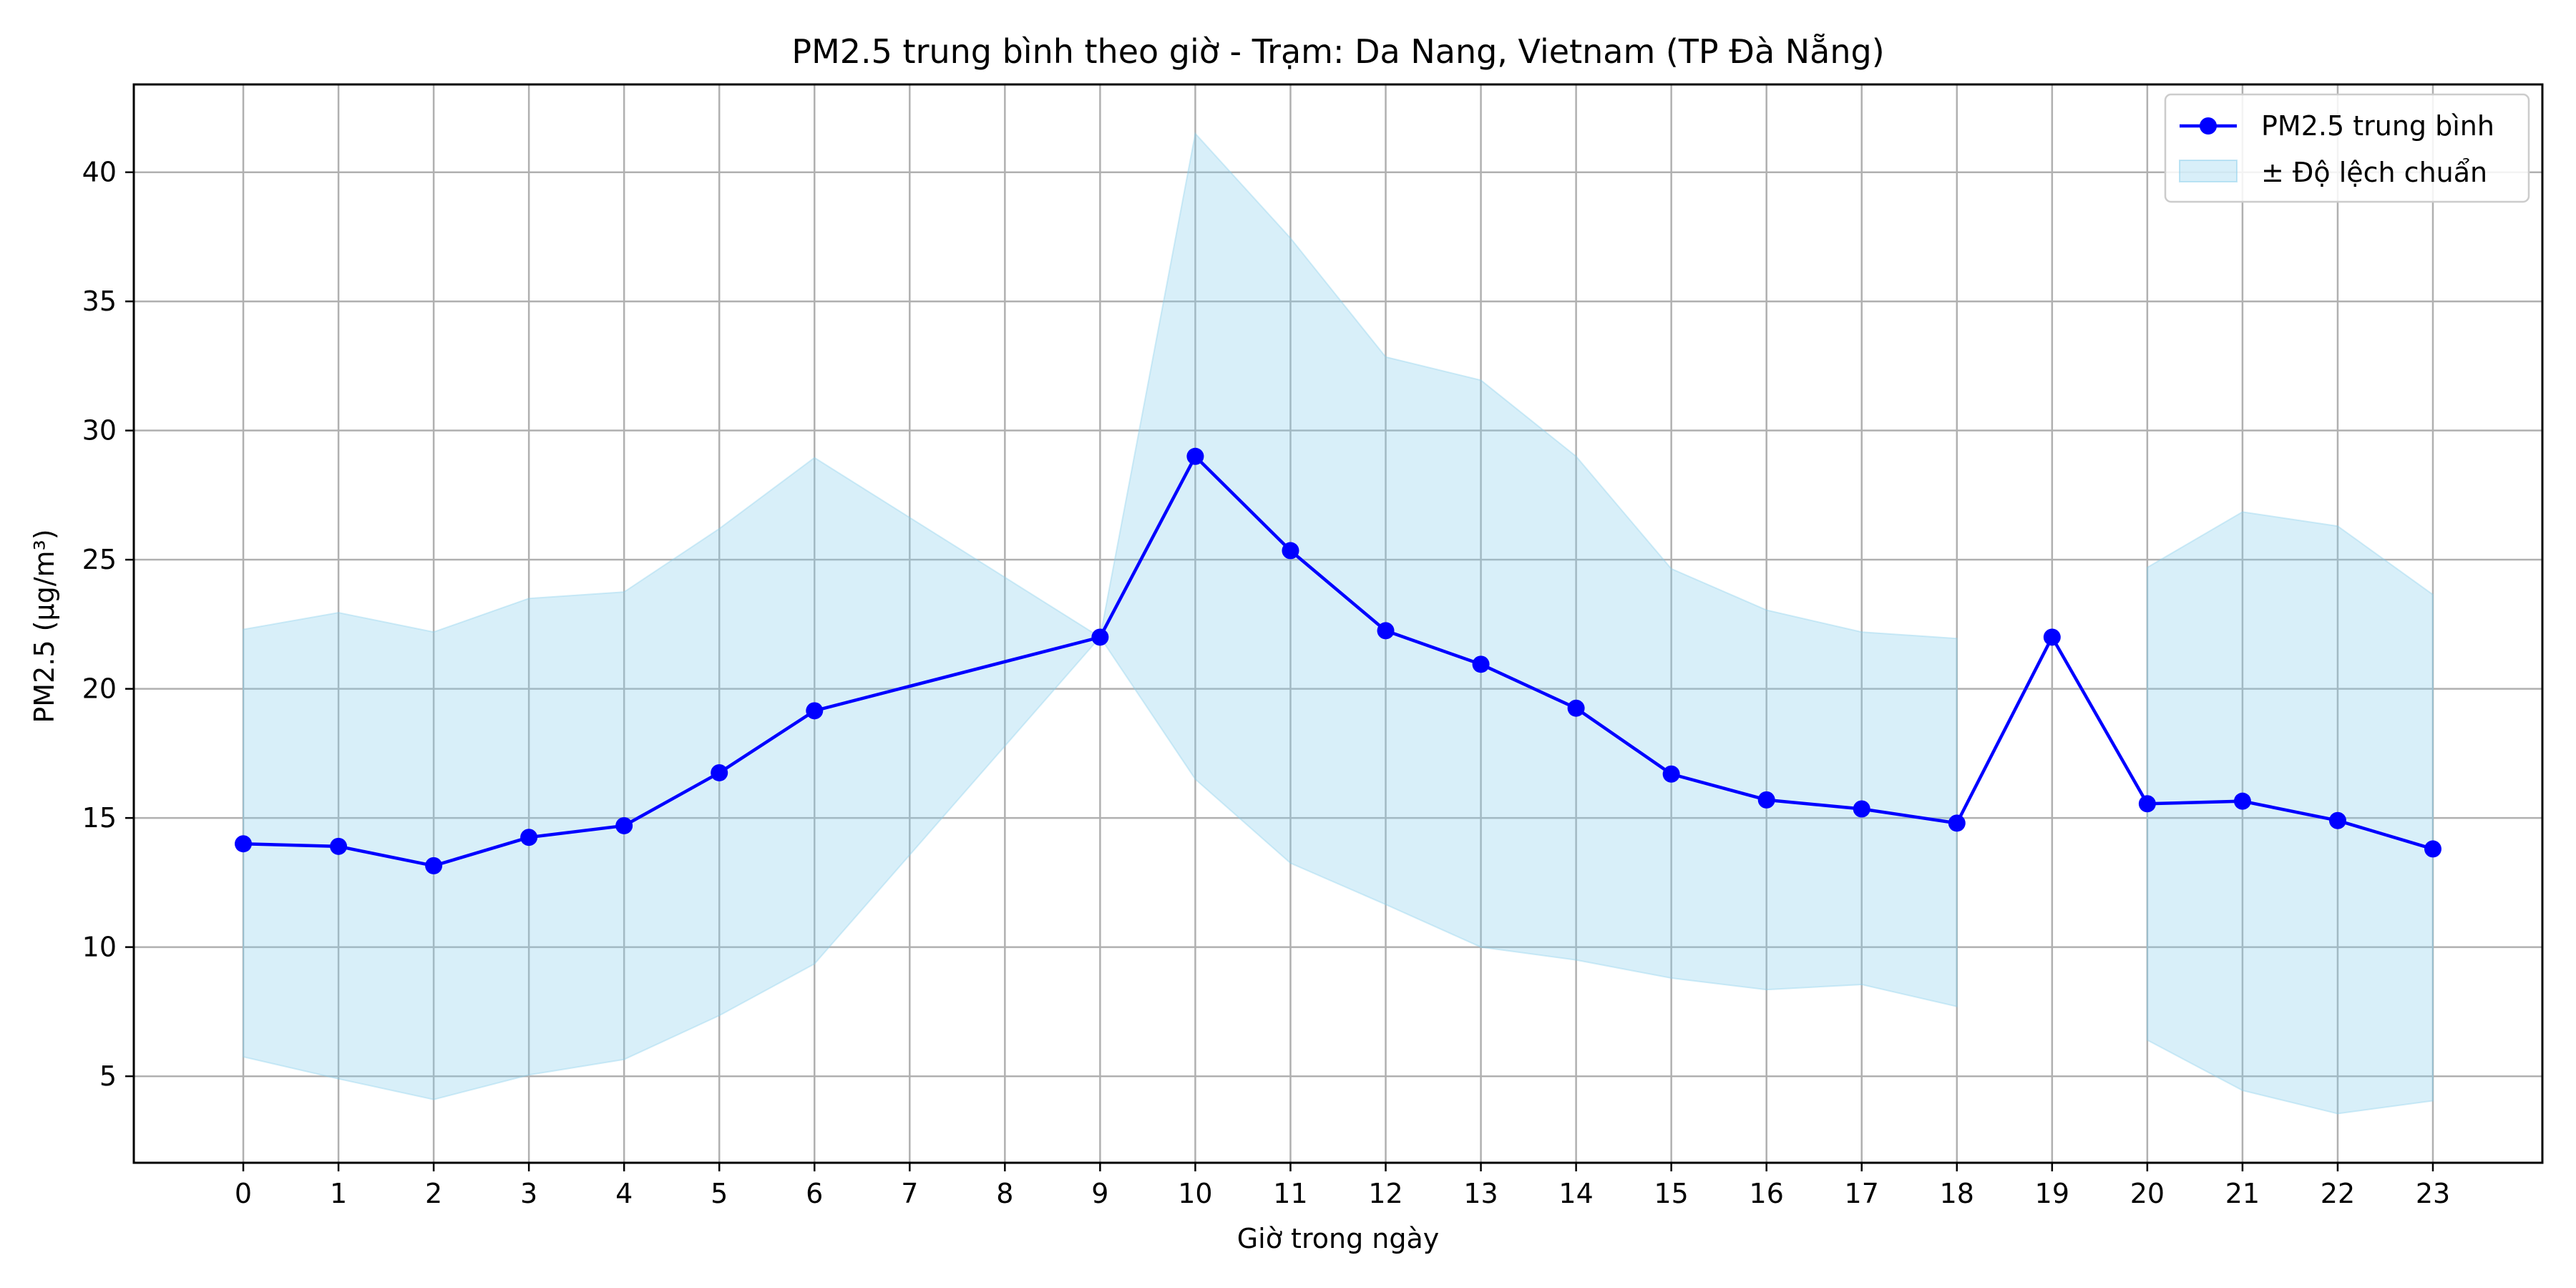 The image size is (2576, 1288). Describe the element at coordinates (2433, 1193) in the screenshot. I see `x-tick-label: 23` at that location.